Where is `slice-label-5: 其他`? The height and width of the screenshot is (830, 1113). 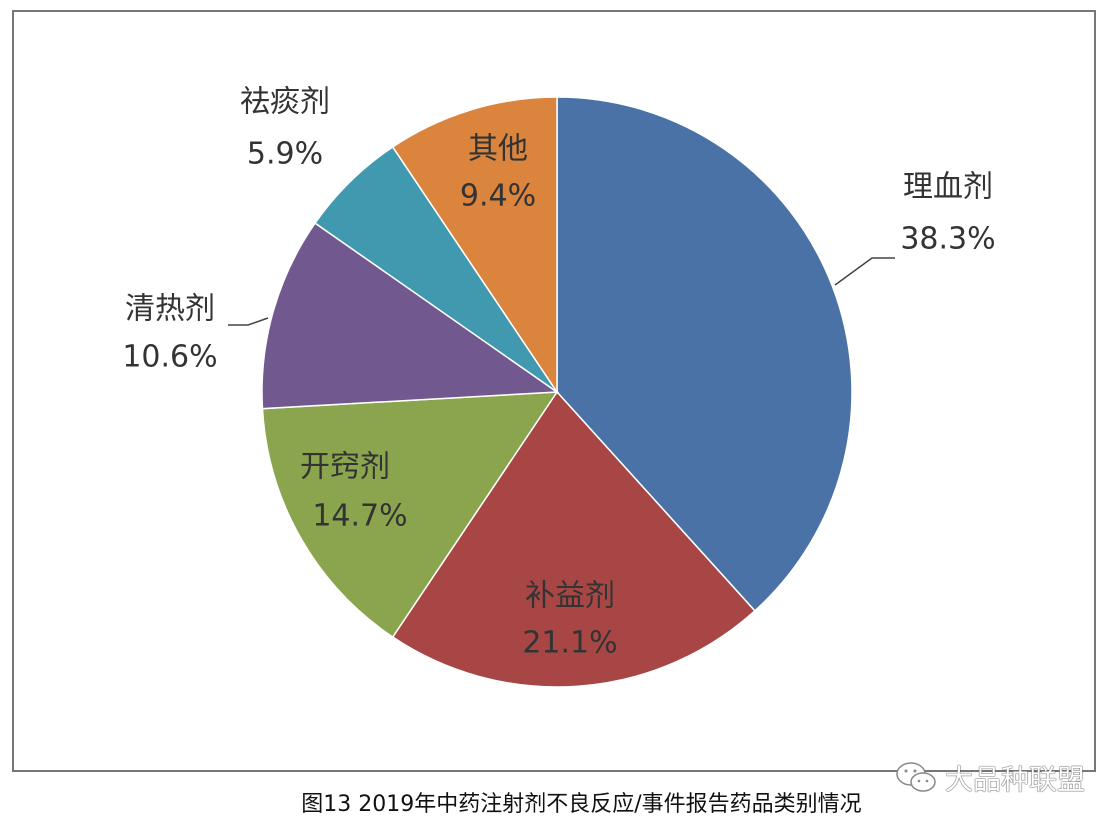 slice-label-5: 其他 is located at coordinates (498, 149).